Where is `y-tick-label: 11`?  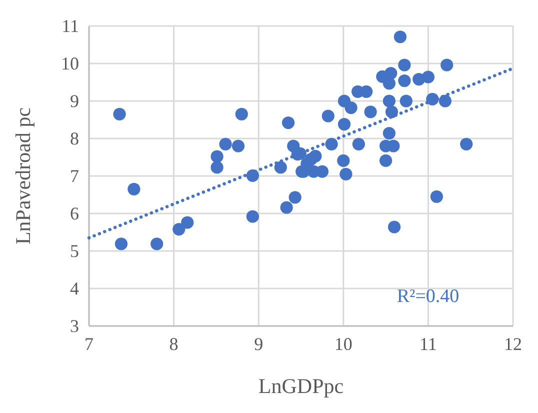 y-tick-label: 11 is located at coordinates (70, 26).